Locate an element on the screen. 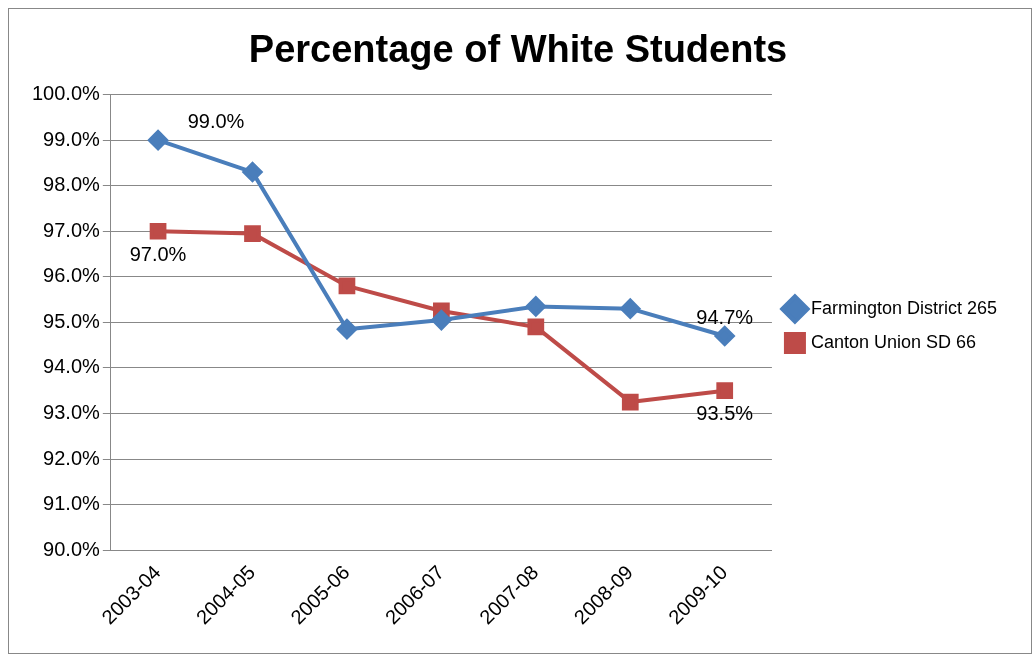  y-tick-label: 98.0% is located at coordinates (72, 184).